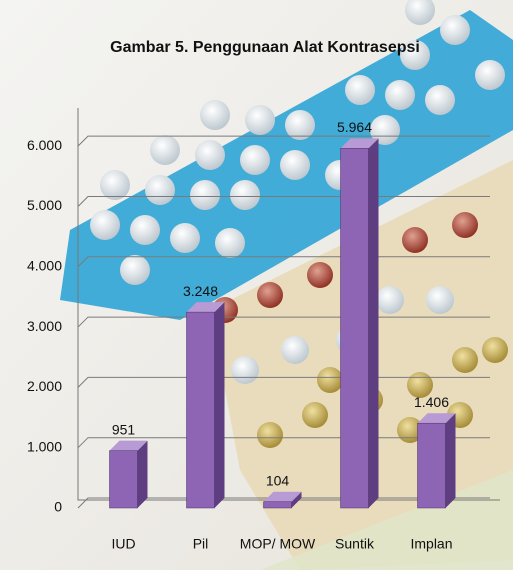  I want to click on value-label: 104, so click(278, 480).